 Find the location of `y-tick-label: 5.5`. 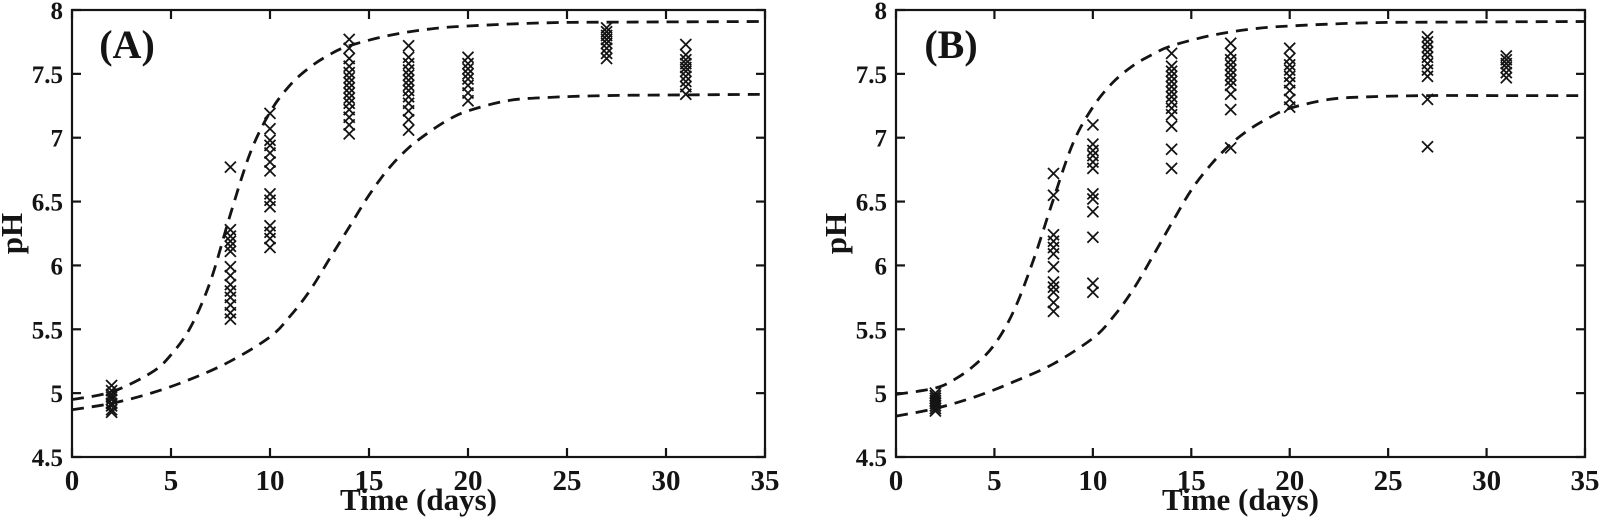

y-tick-label: 5.5 is located at coordinates (871, 330).